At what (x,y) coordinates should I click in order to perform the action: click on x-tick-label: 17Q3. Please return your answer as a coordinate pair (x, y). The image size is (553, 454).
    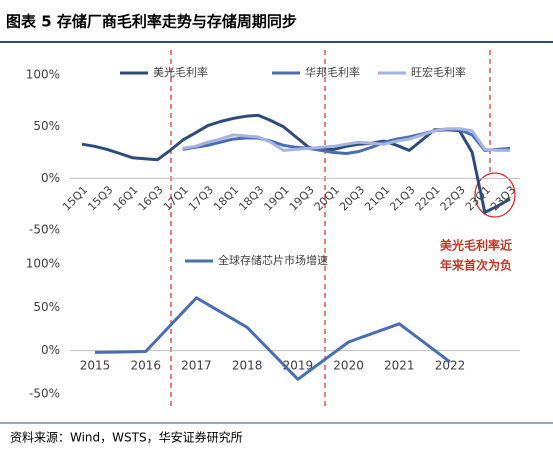
    Looking at the image, I should click on (201, 198).